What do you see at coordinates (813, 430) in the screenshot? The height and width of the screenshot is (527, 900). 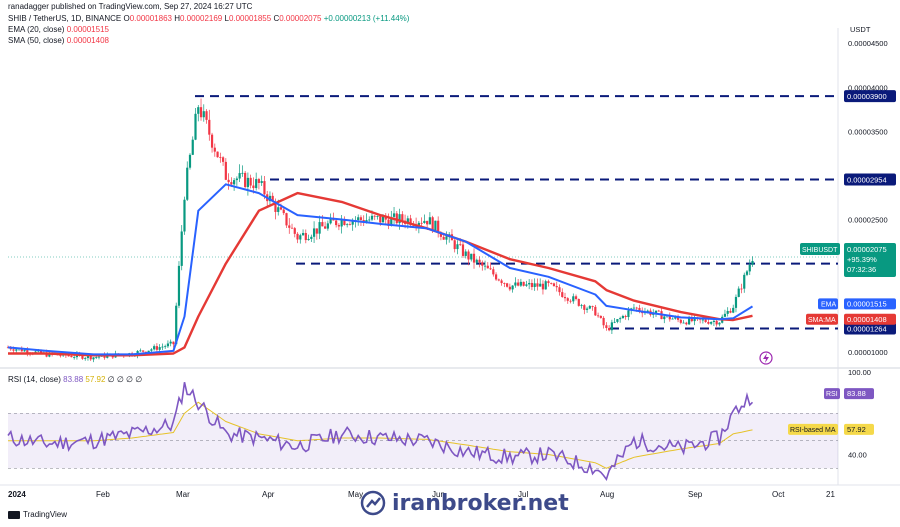 I see `rsi-ma-tag-label: RSI-based MA` at bounding box center [813, 430].